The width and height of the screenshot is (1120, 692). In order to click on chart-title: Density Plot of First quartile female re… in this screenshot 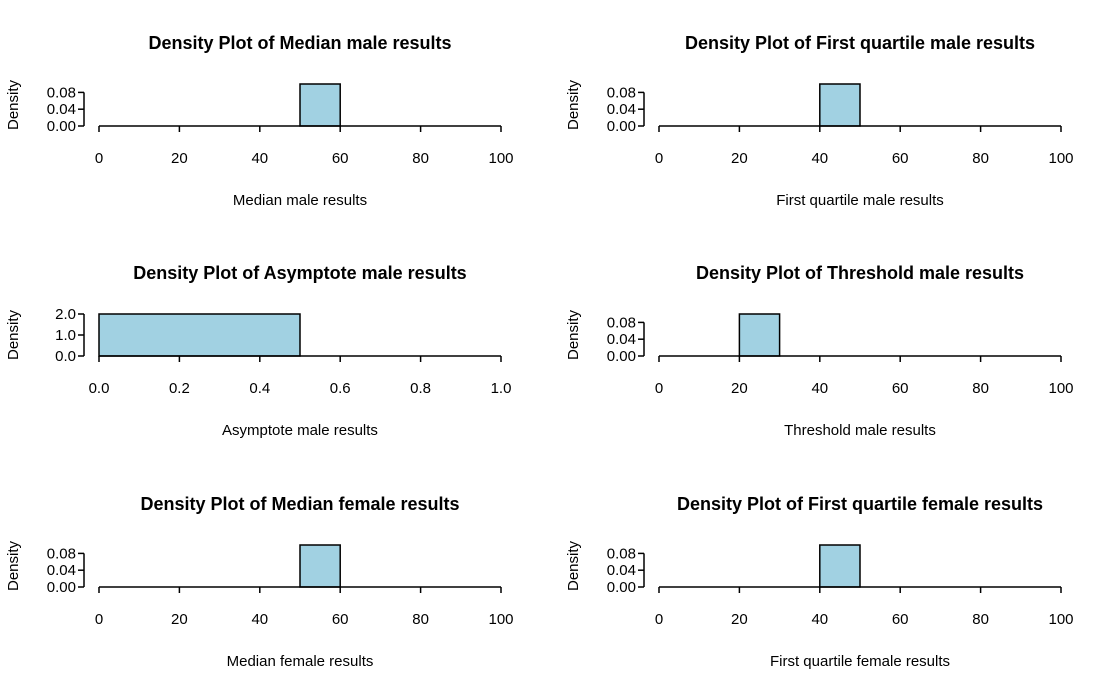, I will do `click(860, 504)`.